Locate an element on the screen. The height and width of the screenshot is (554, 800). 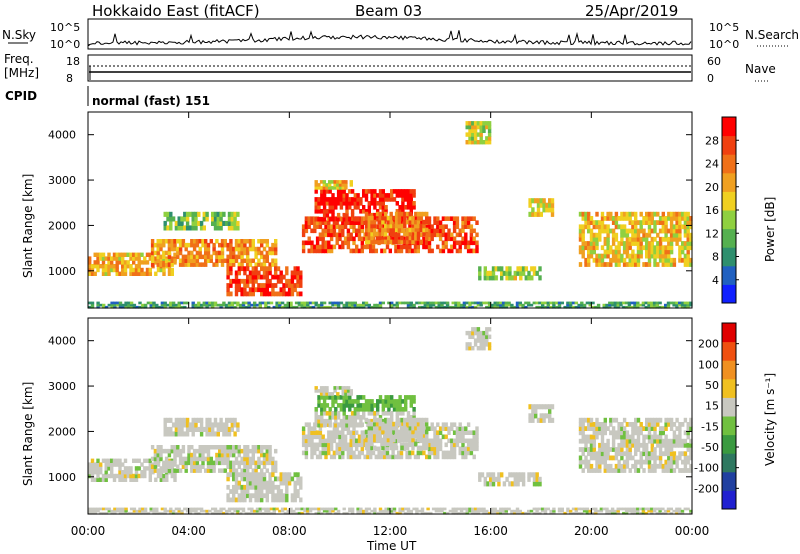
colorbar-tick-label: -100 is located at coordinates (706, 468).